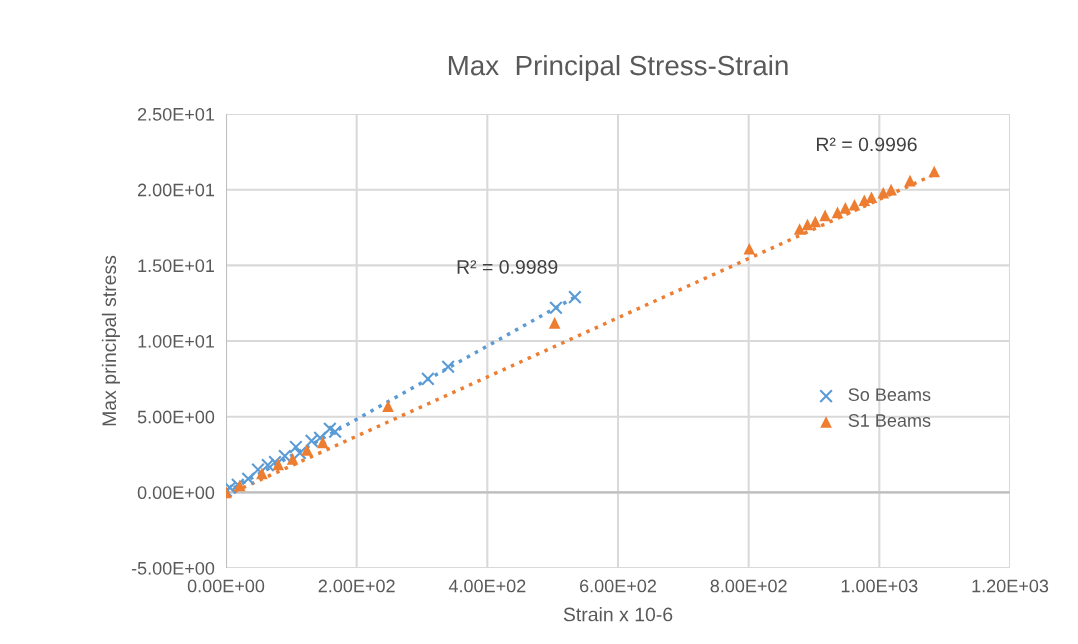  I want to click on x-axis-title: Strain x 10-6, so click(618, 614).